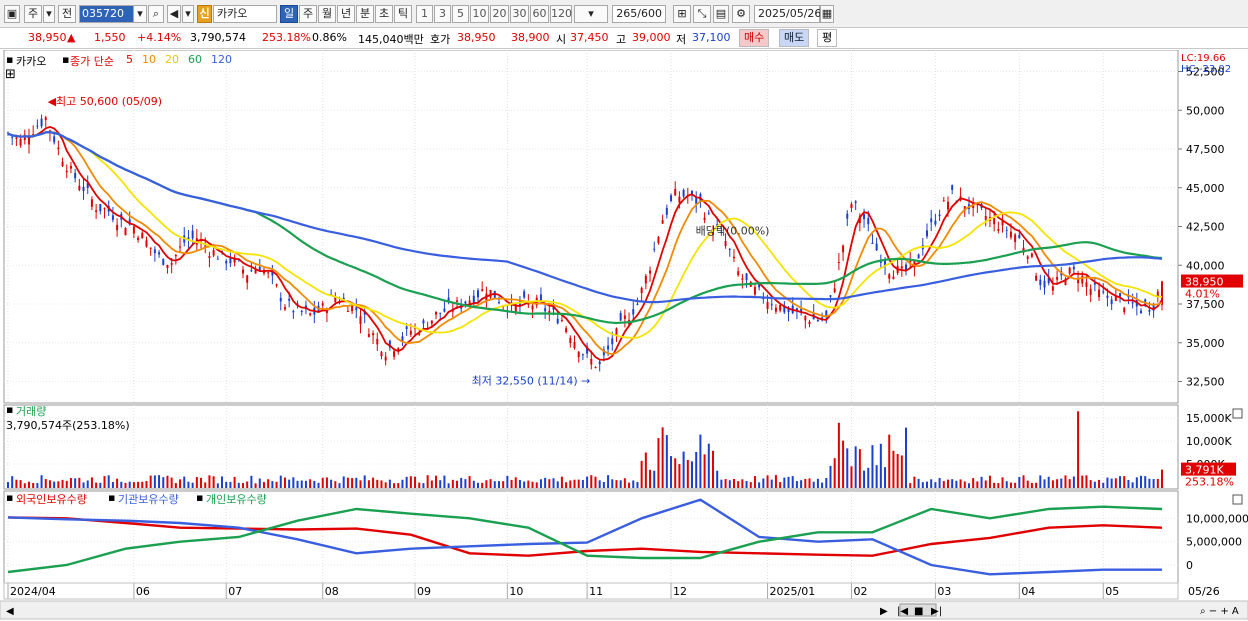 The width and height of the screenshot is (1248, 621). Describe the element at coordinates (33, 14) in the screenshot. I see `type-select: 주` at that location.